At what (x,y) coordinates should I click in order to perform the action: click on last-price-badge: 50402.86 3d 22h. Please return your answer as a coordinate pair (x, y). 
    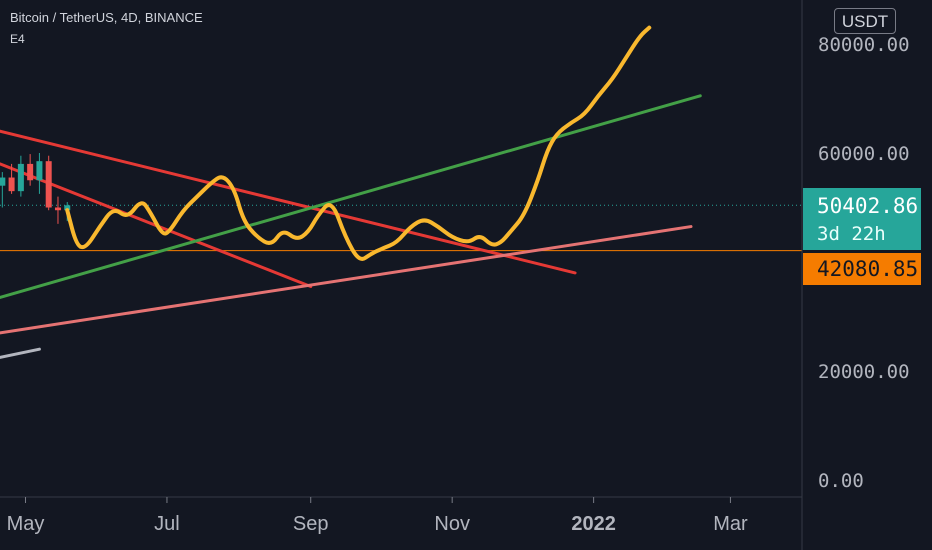
    Looking at the image, I should click on (862, 219).